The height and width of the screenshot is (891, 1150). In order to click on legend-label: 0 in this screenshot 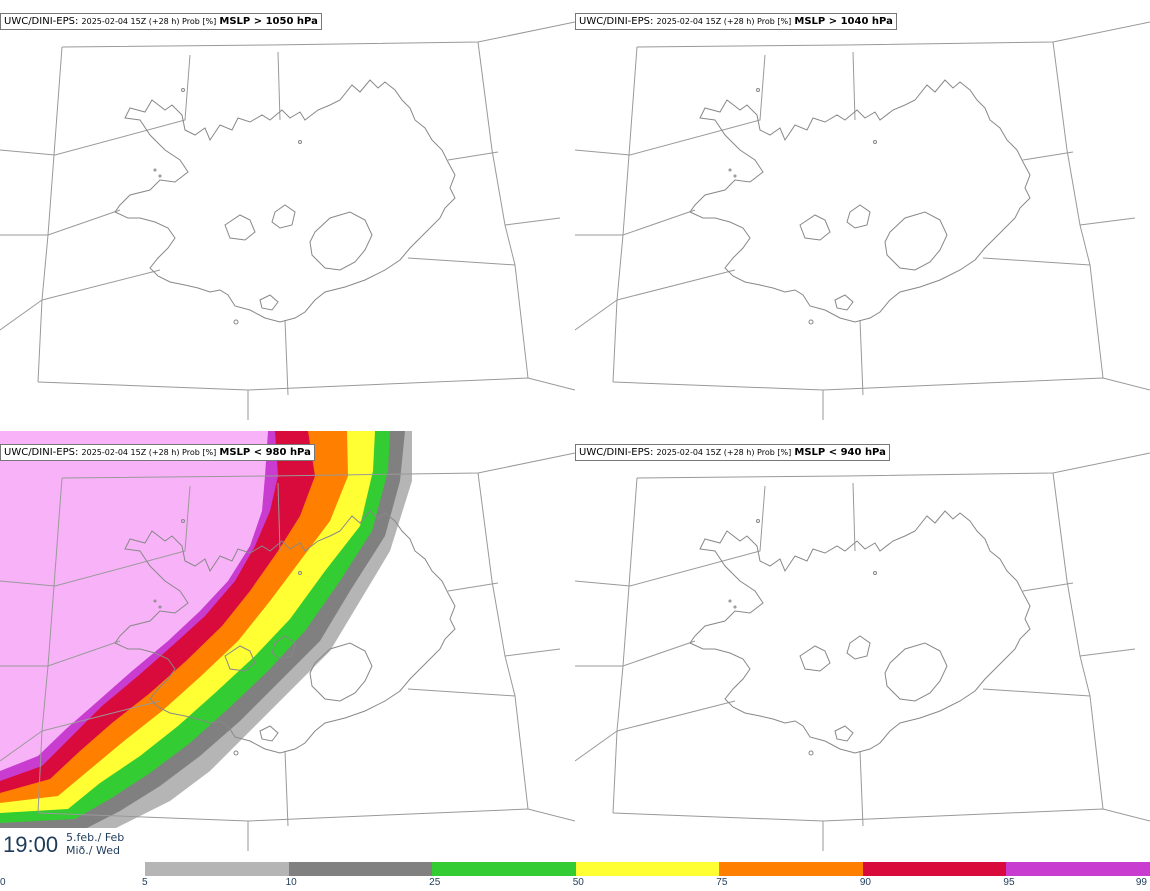, I will do `click(3, 882)`.